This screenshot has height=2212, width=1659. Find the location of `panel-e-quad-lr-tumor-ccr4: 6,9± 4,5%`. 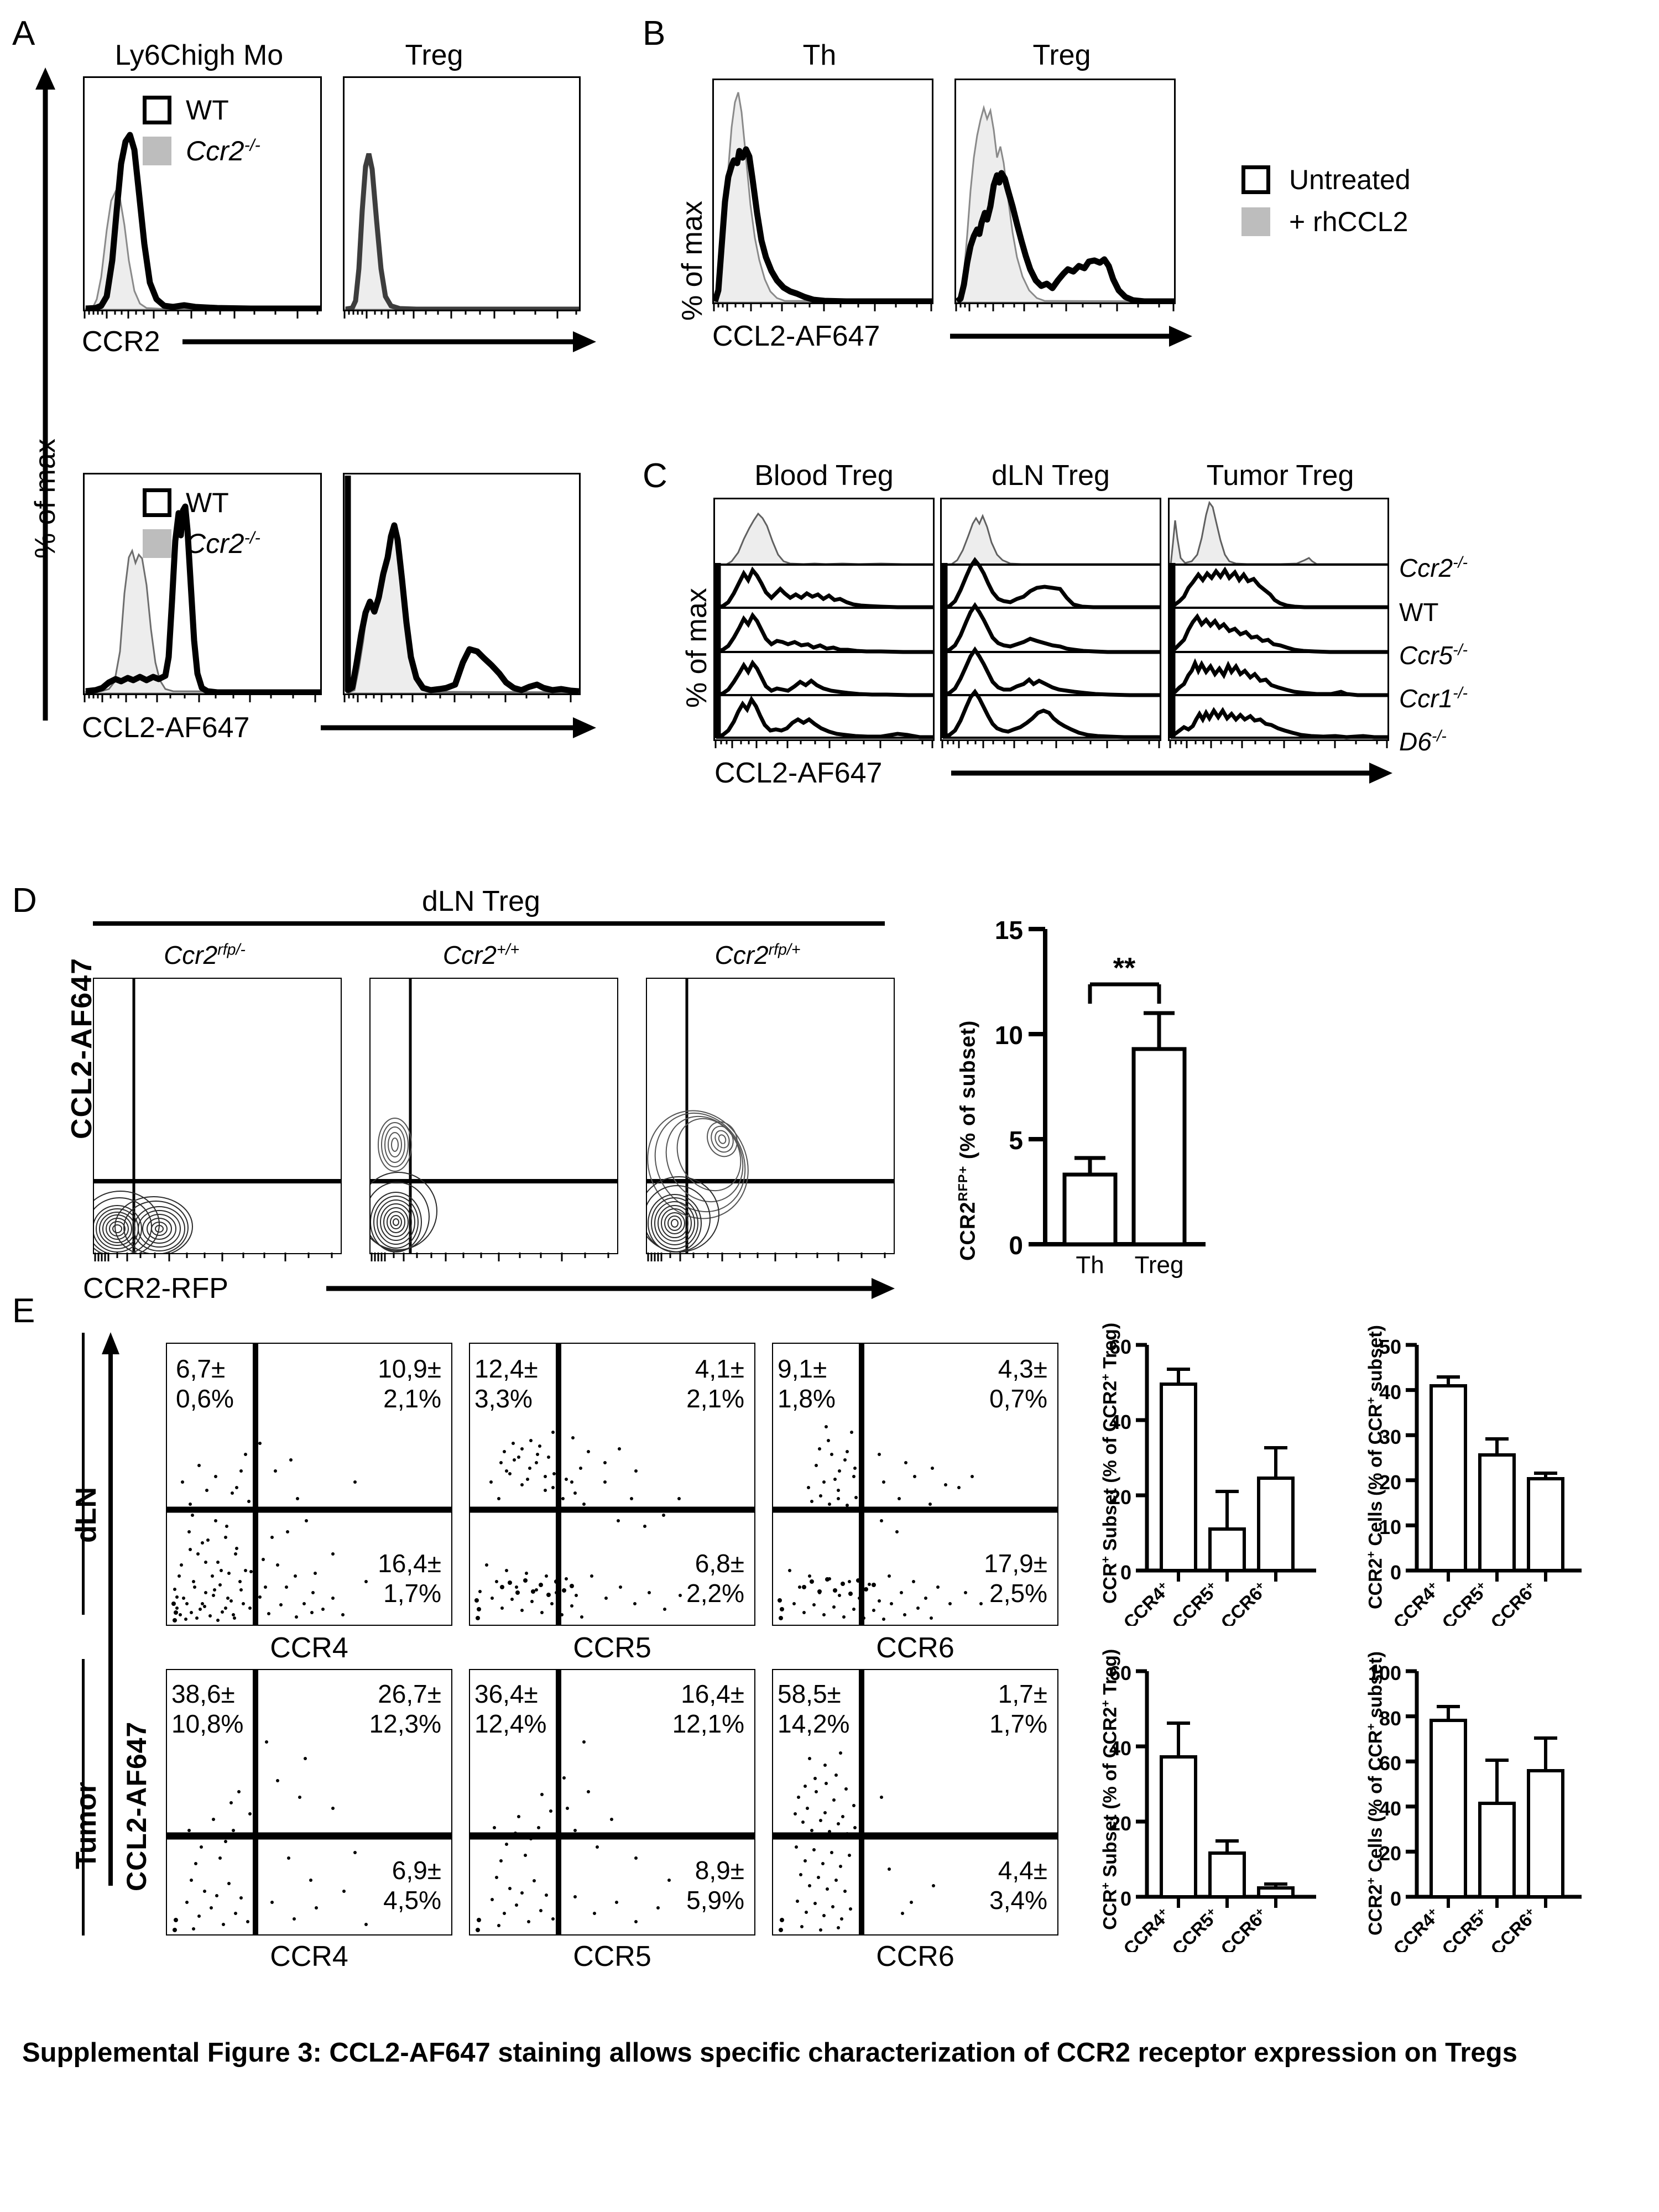

panel-e-quad-lr-tumor-ccr4: 6,9± 4,5% is located at coordinates (412, 1886).